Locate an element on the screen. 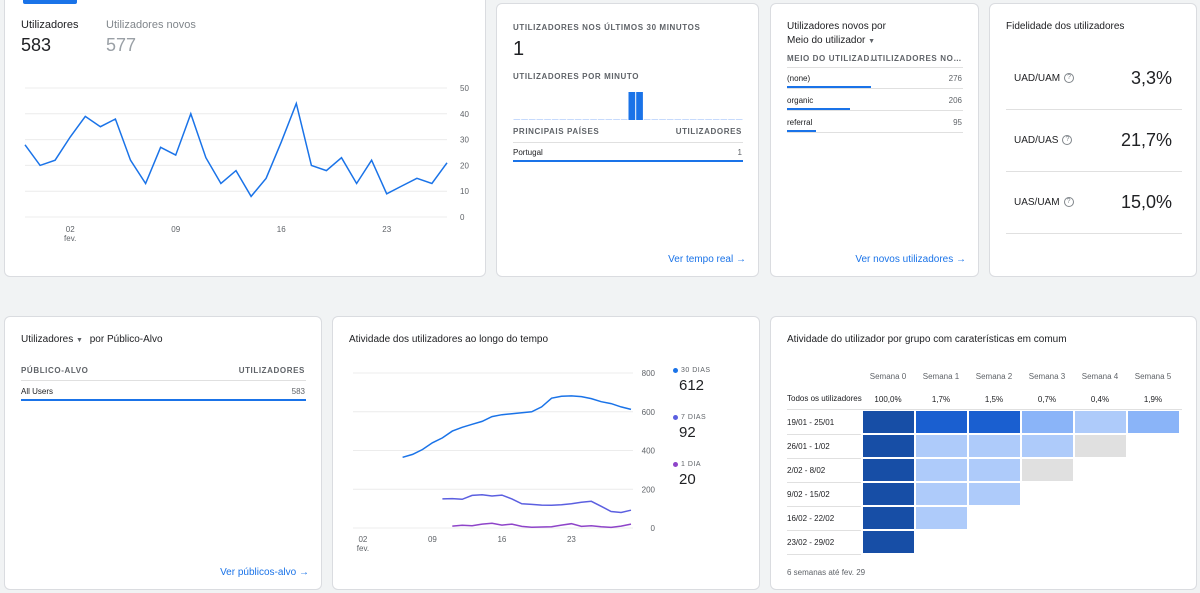 The height and width of the screenshot is (593, 1200). active-tab-indicator is located at coordinates (50, 2).